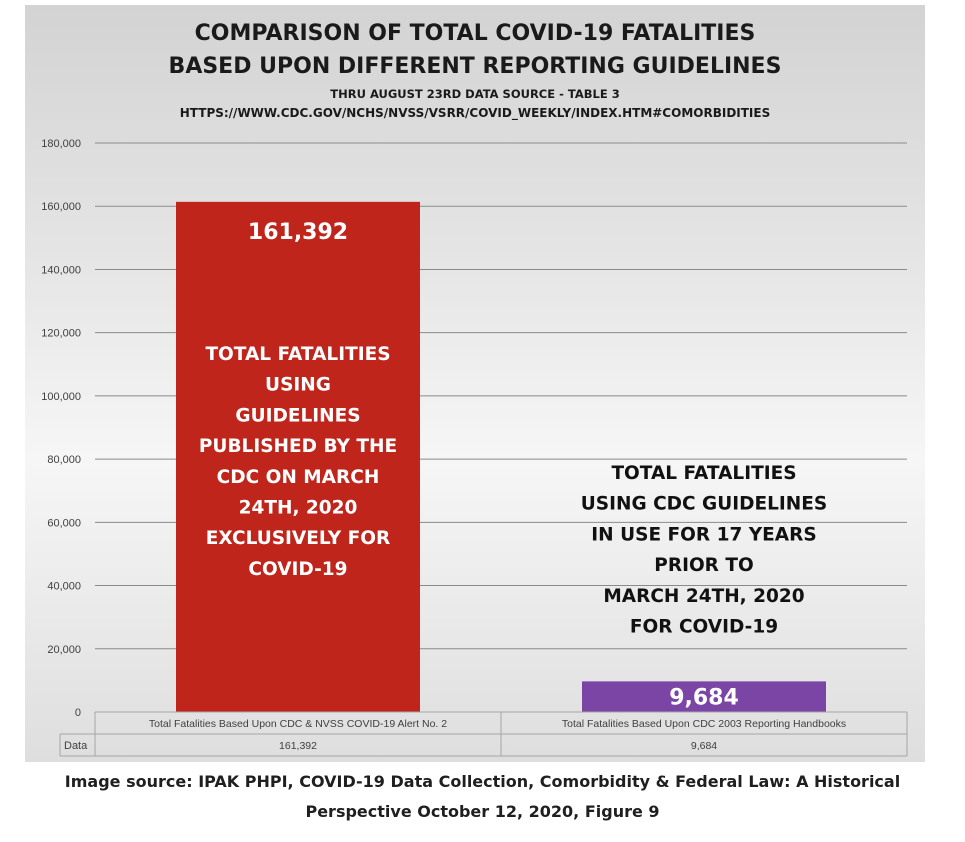 This screenshot has height=842, width=965. Describe the element at coordinates (475, 94) in the screenshot. I see `chart-subtitle: THRU AUGUST 23RD DATA SOURCE - TABLE 3` at that location.